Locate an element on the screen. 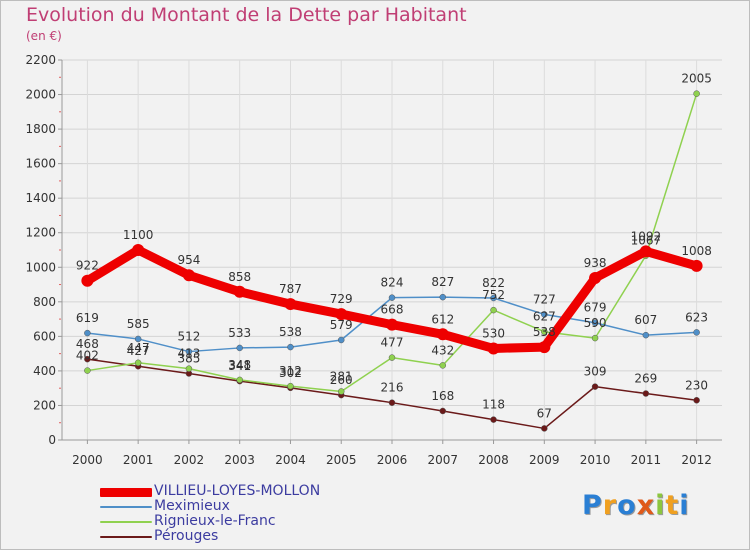 The height and width of the screenshot is (550, 750). logo-letter: P is located at coordinates (592, 505).